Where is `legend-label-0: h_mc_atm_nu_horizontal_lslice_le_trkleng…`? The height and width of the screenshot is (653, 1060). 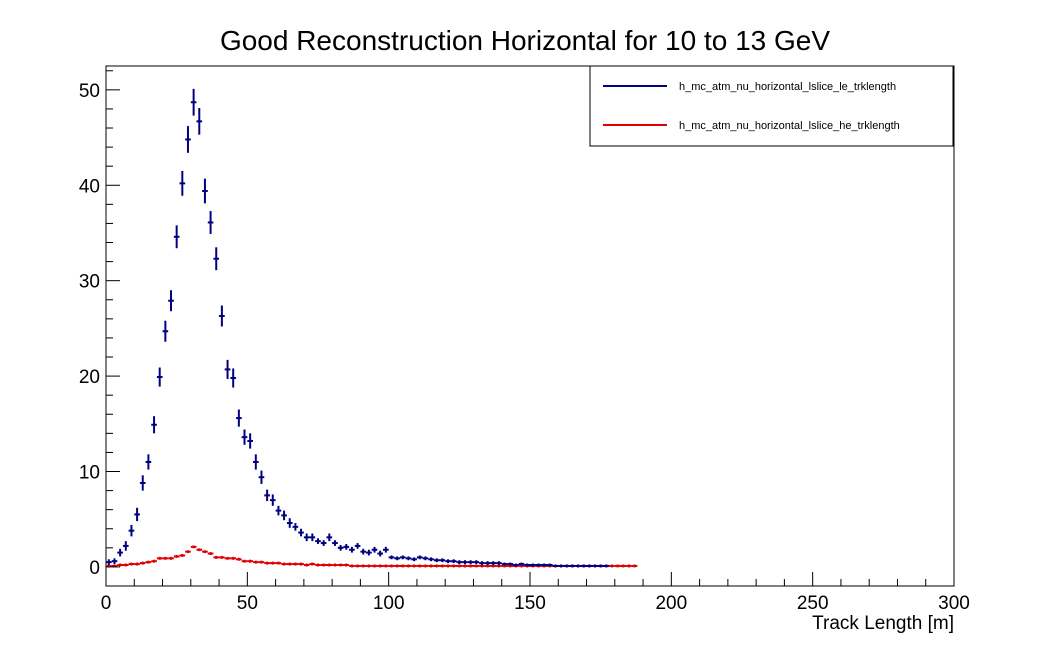
legend-label-0: h_mc_atm_nu_horizontal_lslice_le_trkleng… is located at coordinates (787, 87).